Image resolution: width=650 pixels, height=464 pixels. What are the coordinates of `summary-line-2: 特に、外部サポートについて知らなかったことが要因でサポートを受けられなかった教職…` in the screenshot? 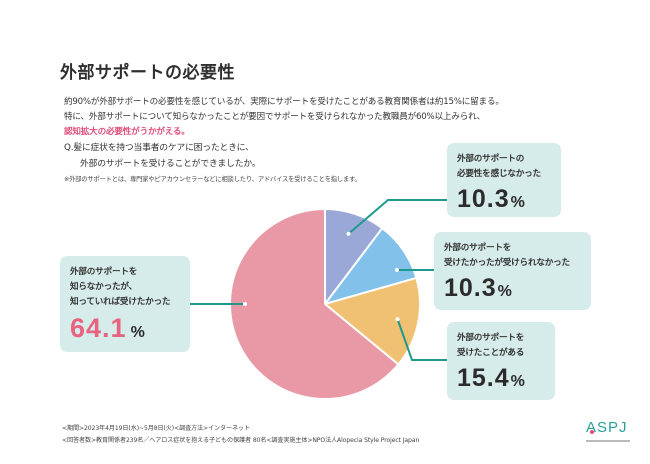 It's located at (274, 117).